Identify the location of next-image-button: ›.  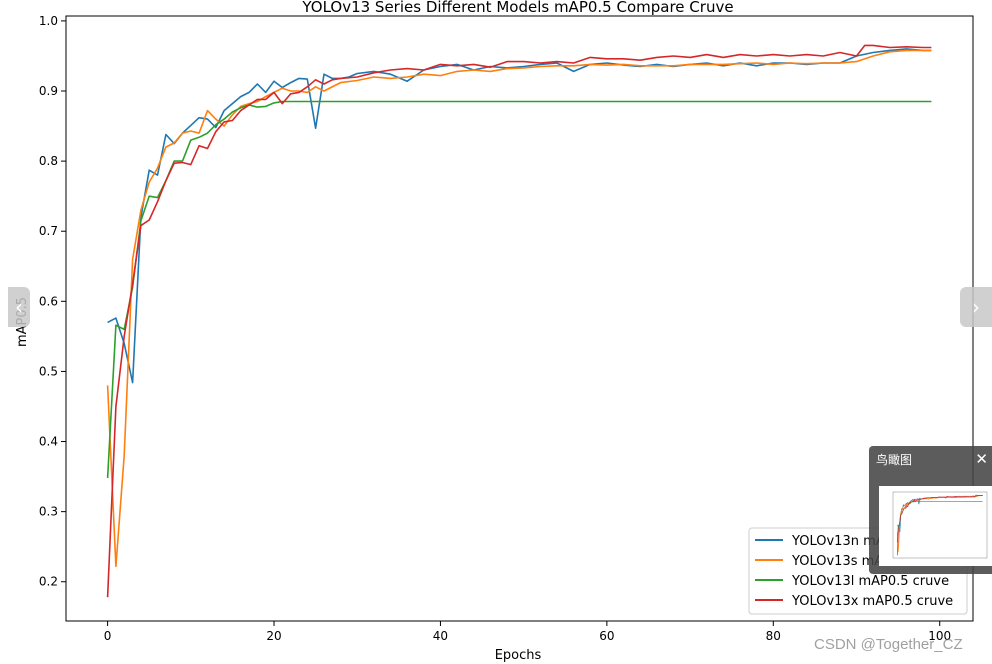
(976, 307).